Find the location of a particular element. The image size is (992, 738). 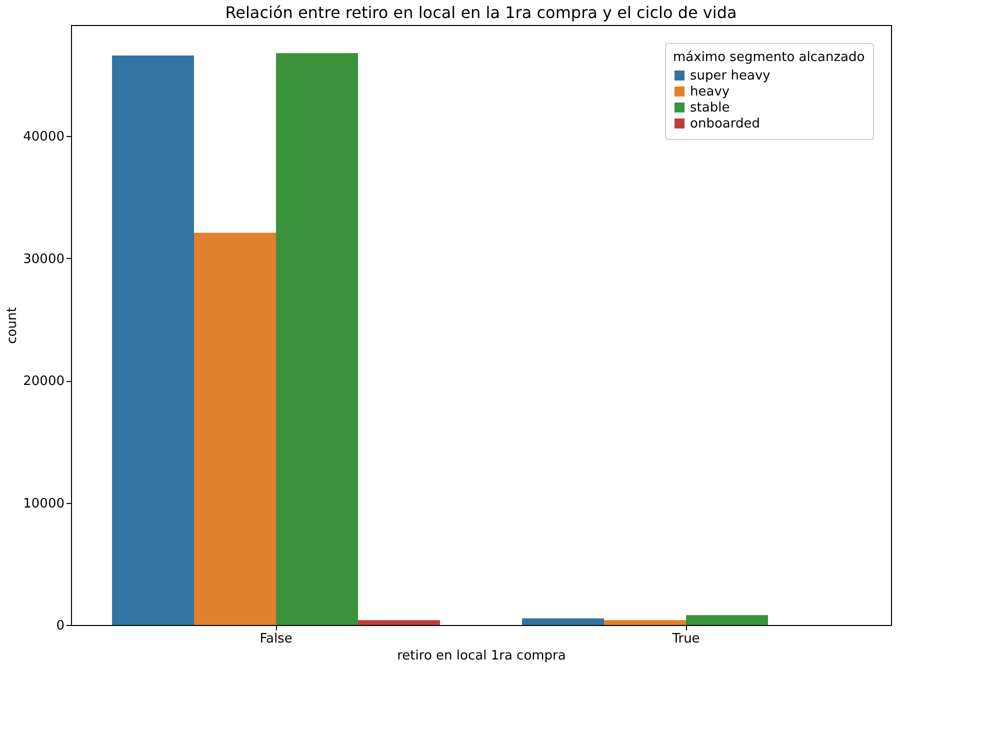

legend-label: stable is located at coordinates (710, 108).